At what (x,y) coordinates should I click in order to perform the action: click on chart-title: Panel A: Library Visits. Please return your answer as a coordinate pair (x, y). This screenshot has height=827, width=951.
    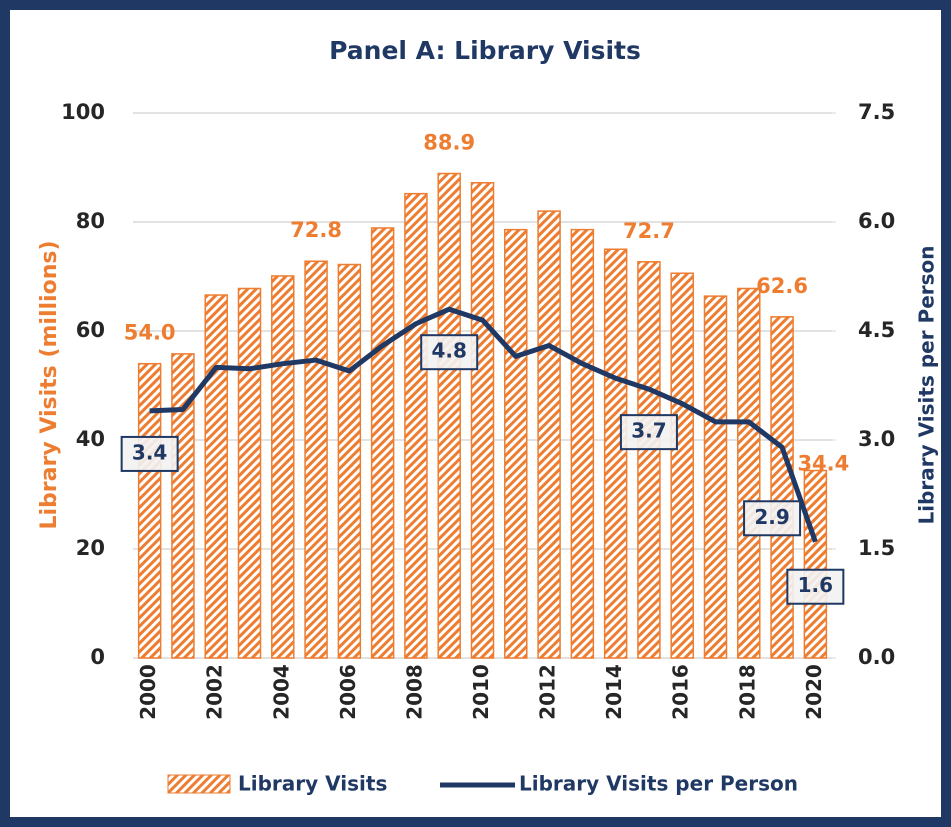
    Looking at the image, I should click on (485, 50).